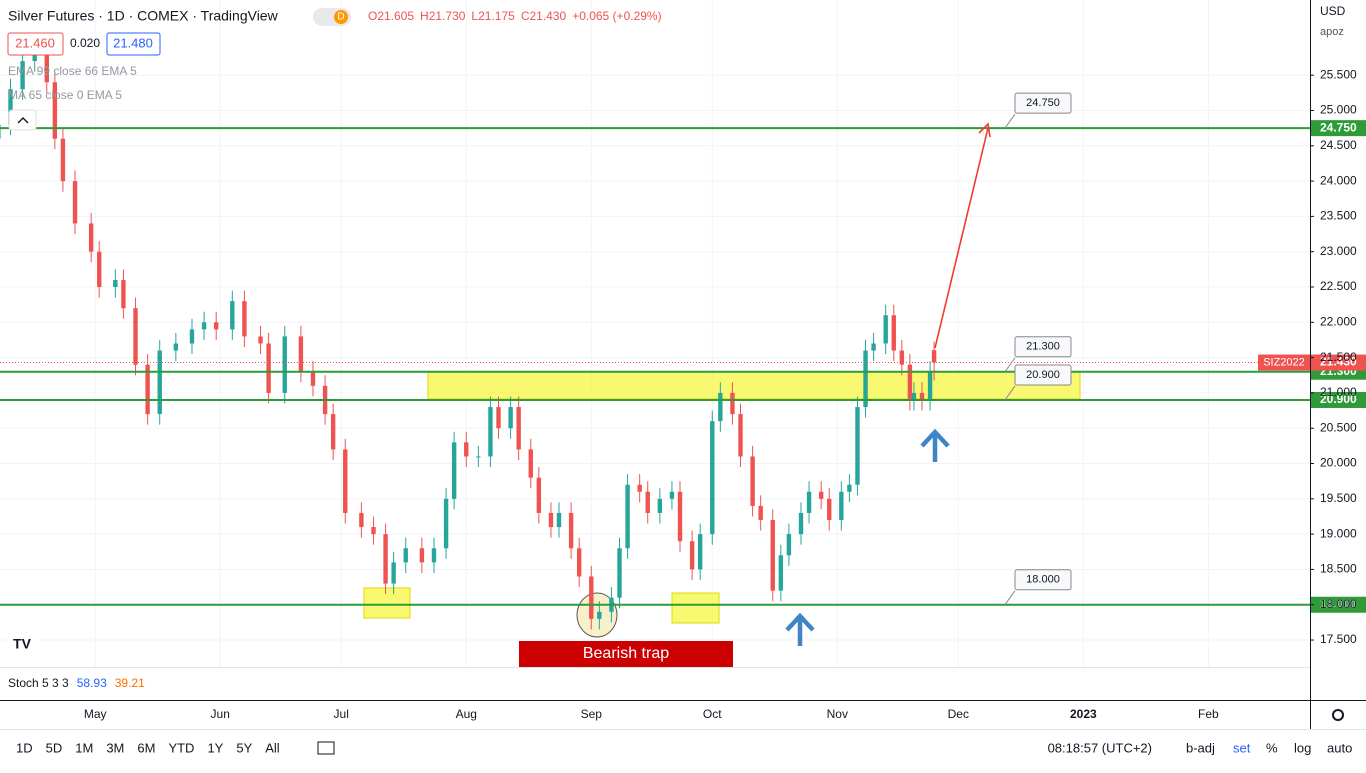 The image size is (1366, 773). I want to click on annotation: Bearish trap, so click(626, 653).